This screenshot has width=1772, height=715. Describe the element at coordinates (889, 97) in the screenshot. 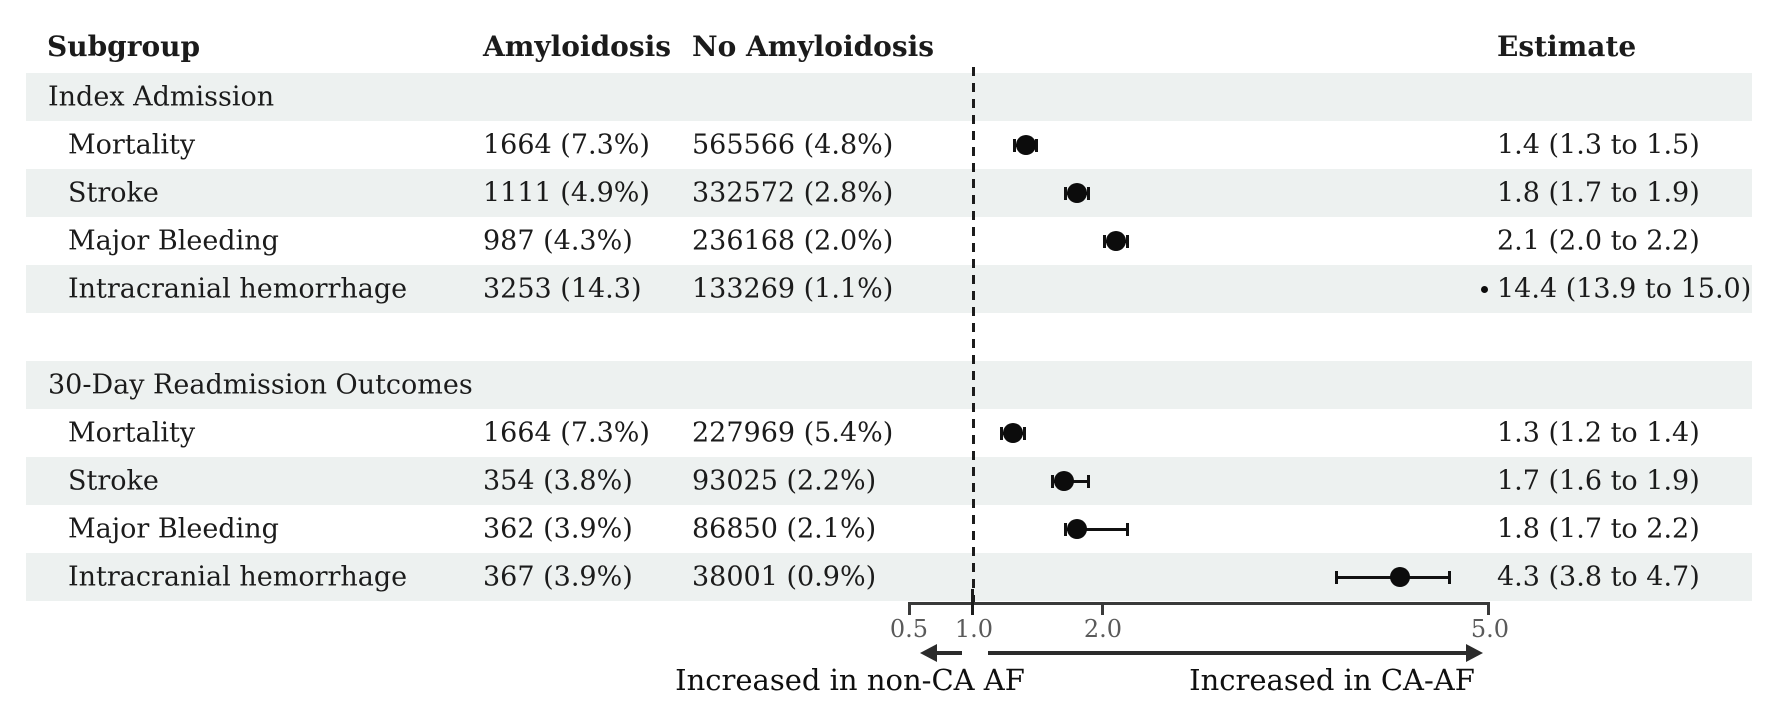

I see `table-row-section: Index Admission` at that location.